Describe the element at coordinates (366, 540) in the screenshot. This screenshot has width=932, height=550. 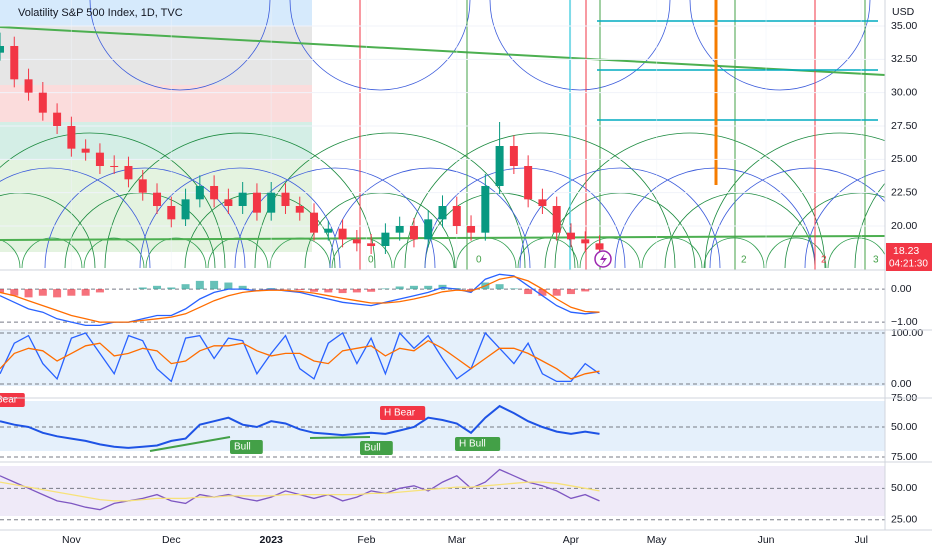
I see `x-tick-label: Feb` at that location.